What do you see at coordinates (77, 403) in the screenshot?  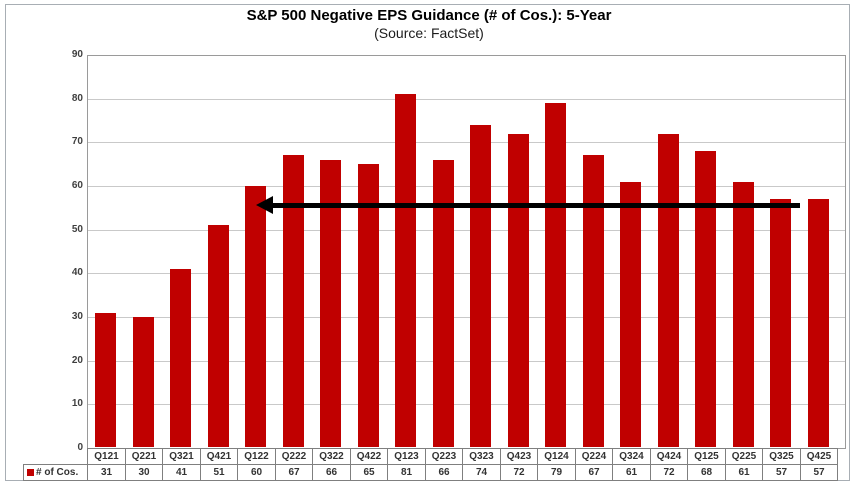 I see `y-axis-label: 10` at bounding box center [77, 403].